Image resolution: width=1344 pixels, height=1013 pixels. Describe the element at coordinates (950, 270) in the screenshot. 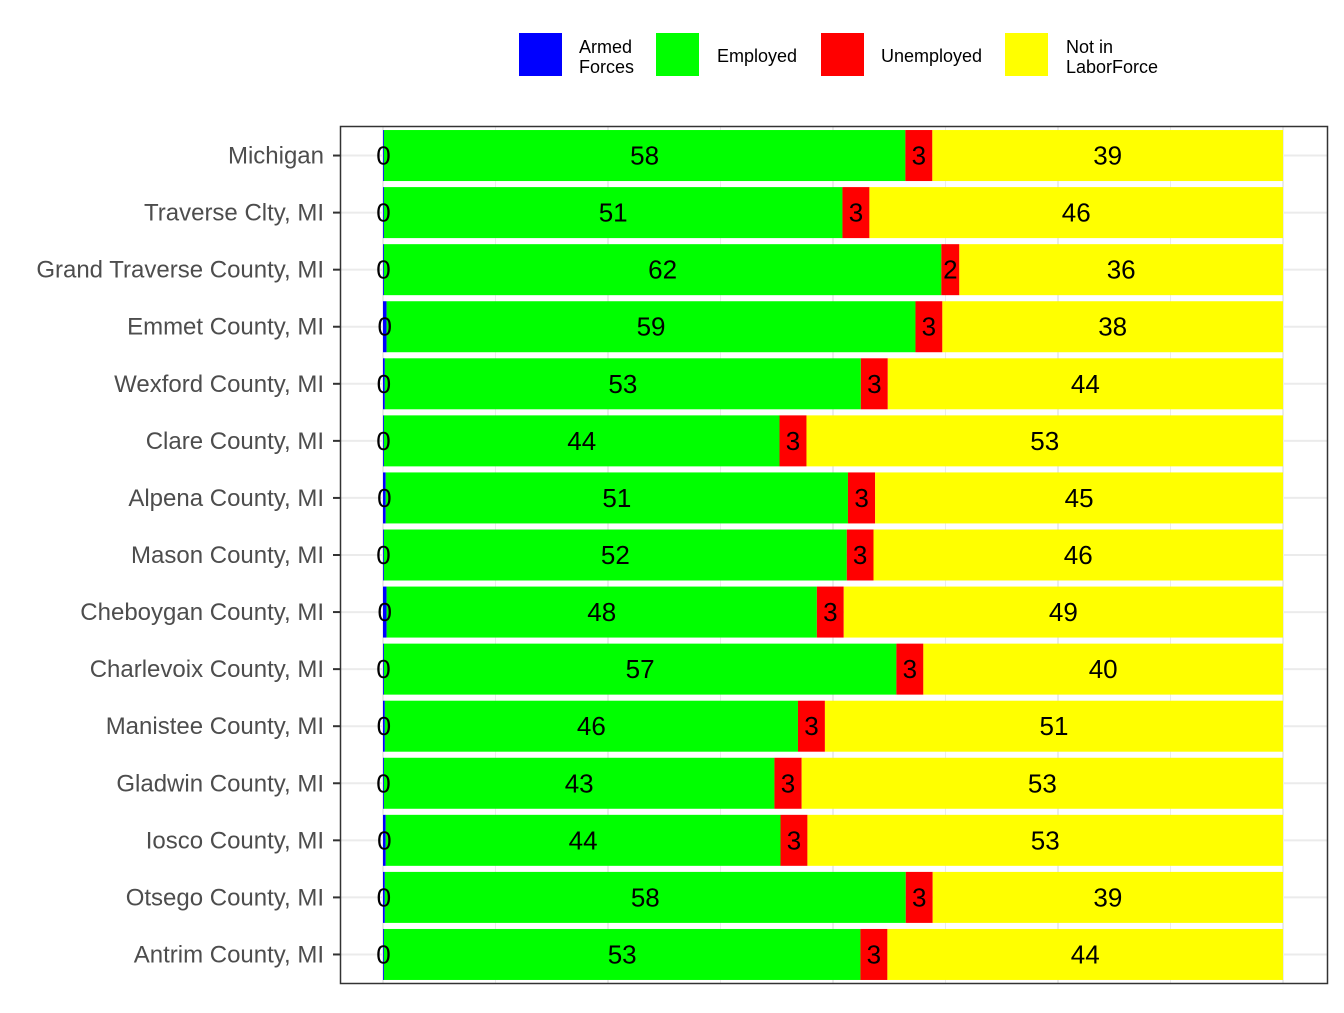

I see `data-label-unemployed: 2` at that location.